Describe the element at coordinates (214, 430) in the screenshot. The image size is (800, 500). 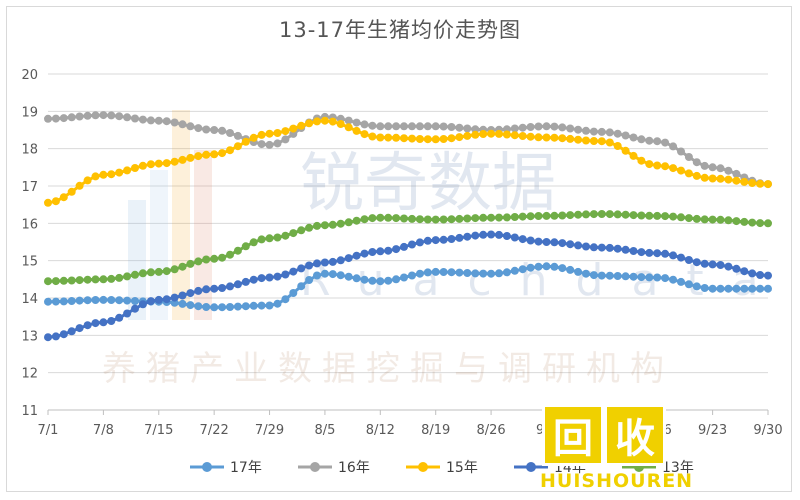
I see `x-tick-label: 7/22` at that location.